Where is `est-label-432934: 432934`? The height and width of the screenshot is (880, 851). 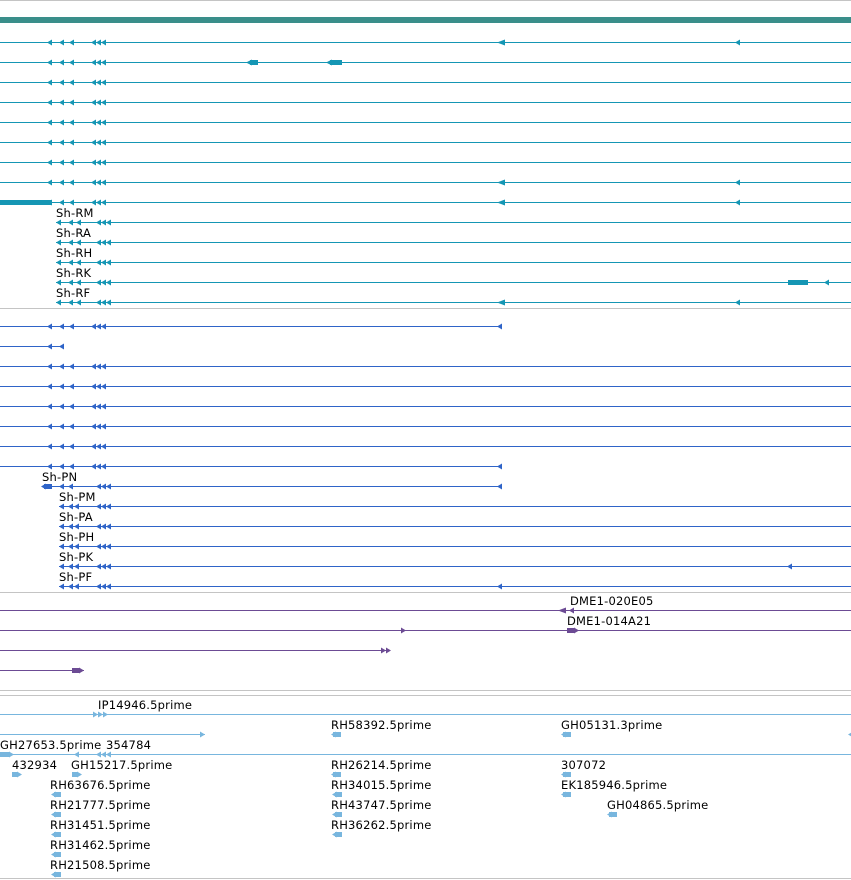 est-label-432934: 432934 is located at coordinates (35, 765).